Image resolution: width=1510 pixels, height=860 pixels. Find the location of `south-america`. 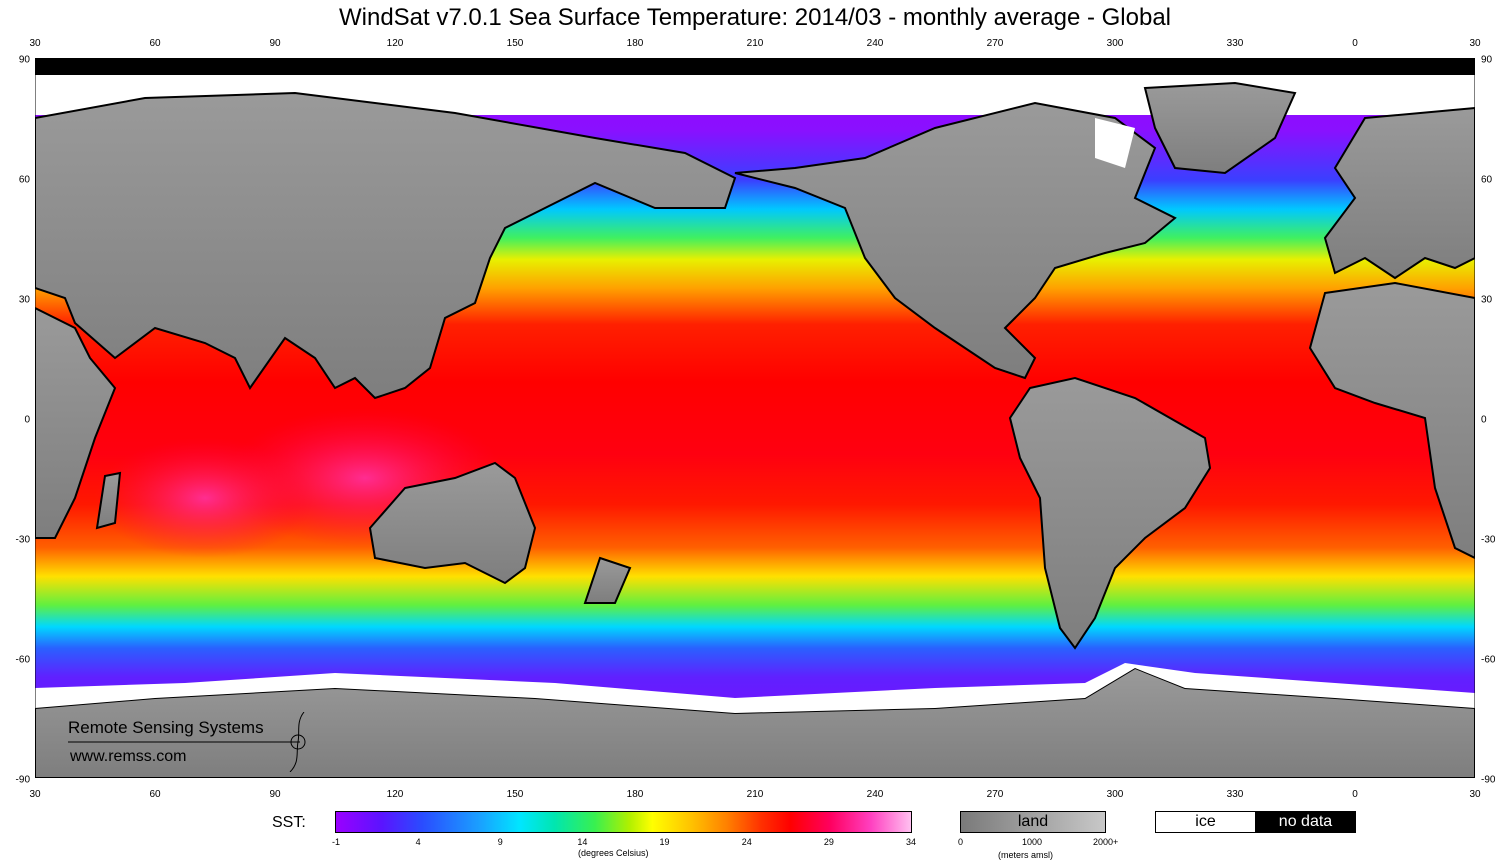

south-america is located at coordinates (1110, 513).